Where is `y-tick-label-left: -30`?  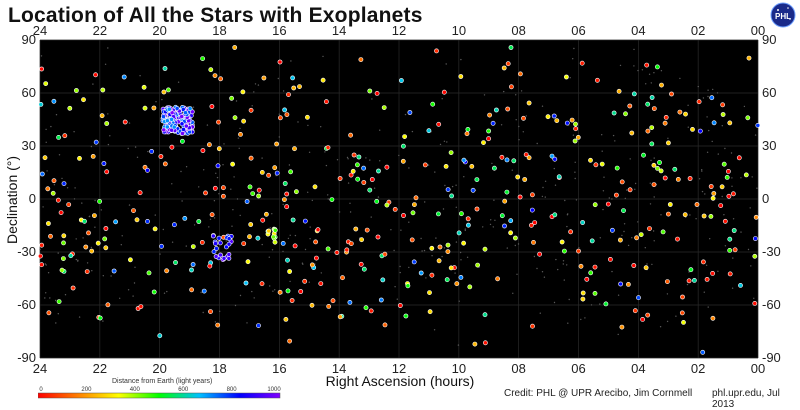 y-tick-label-left: -30 is located at coordinates (26, 251).